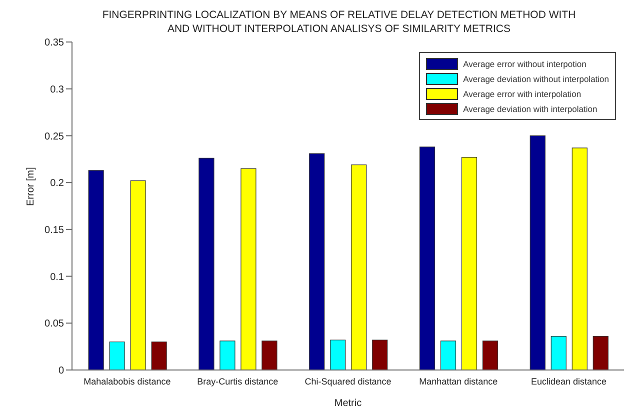 This screenshot has height=420, width=638. Describe the element at coordinates (348, 403) in the screenshot. I see `x-axis-title: Metric` at that location.